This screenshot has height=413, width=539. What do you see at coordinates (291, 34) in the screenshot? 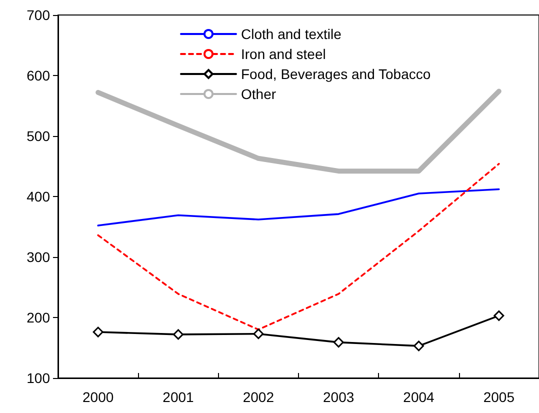
I see `legend-label: Cloth and textile` at bounding box center [291, 34].